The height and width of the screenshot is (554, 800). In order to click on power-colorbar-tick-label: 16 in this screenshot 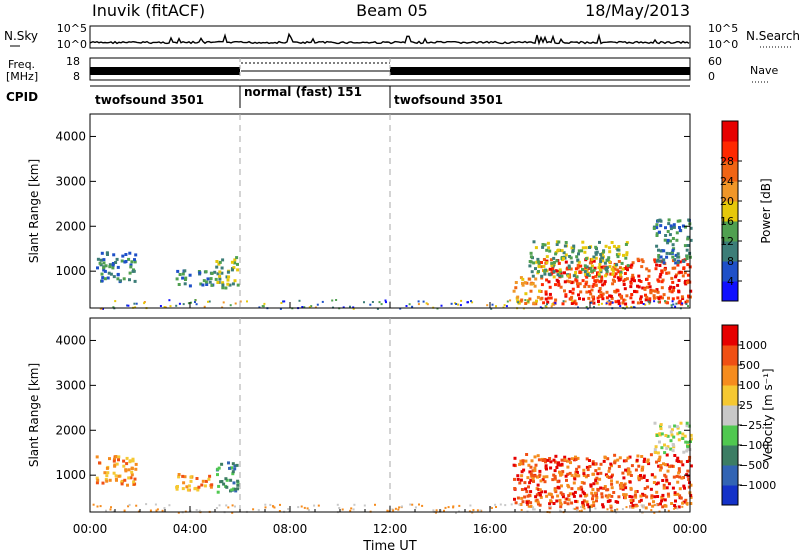, I will do `click(727, 221)`.